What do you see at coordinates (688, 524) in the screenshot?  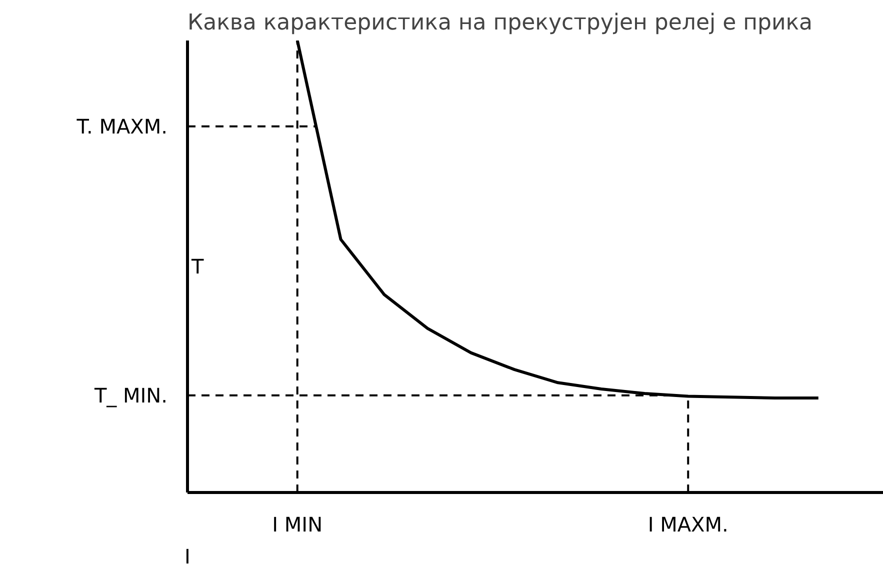 I see `x-tick-label: I MAXM.` at bounding box center [688, 524].